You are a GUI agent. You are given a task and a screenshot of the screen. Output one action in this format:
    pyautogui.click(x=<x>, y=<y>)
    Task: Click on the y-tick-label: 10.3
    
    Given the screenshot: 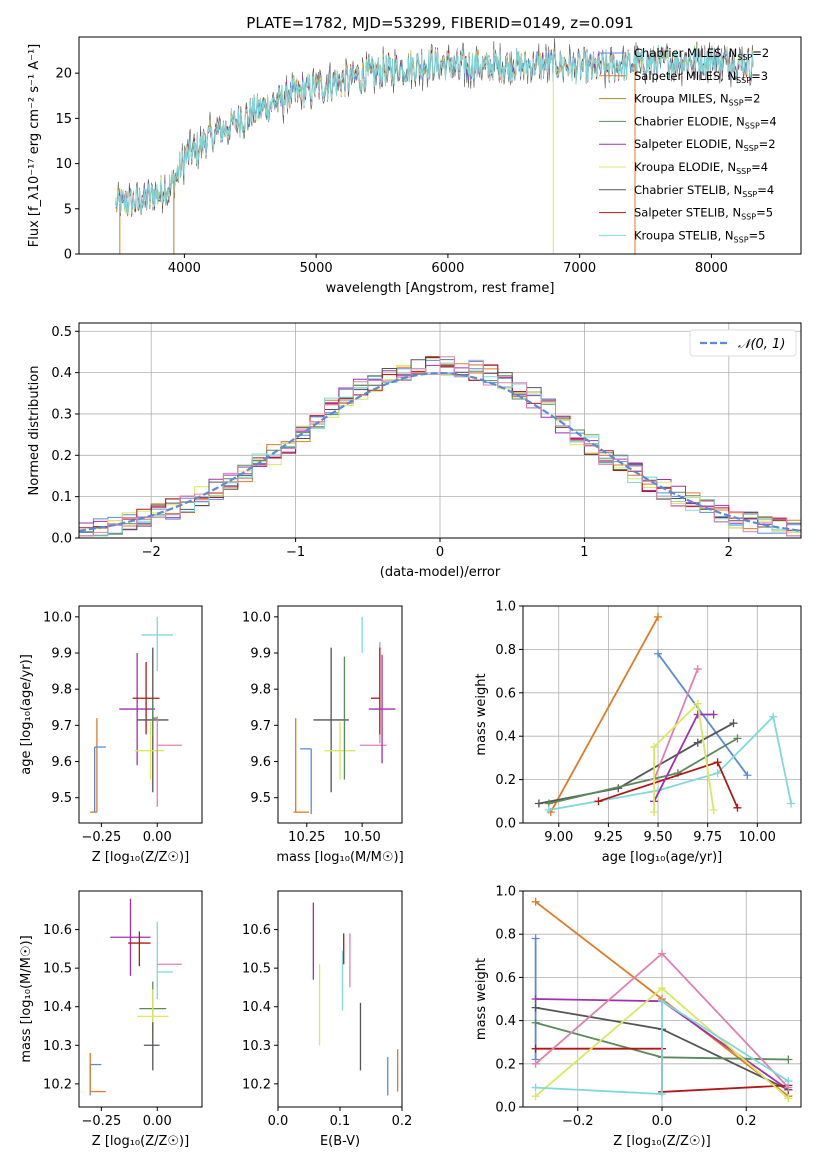 What is the action you would take?
    pyautogui.click(x=57, y=1046)
    